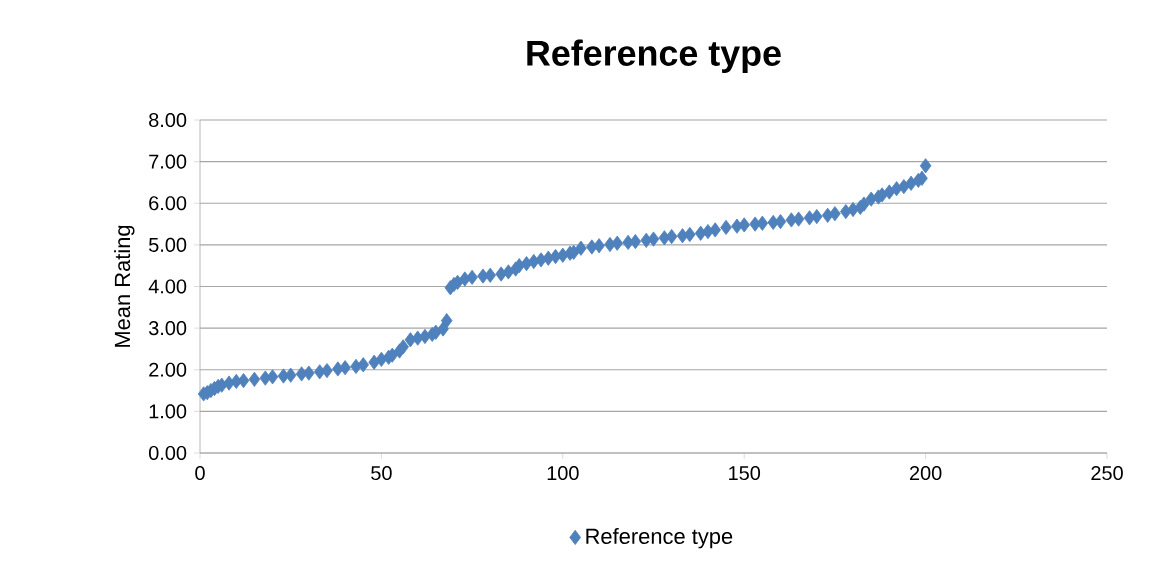  I want to click on x-tick-label: 50, so click(381, 473).